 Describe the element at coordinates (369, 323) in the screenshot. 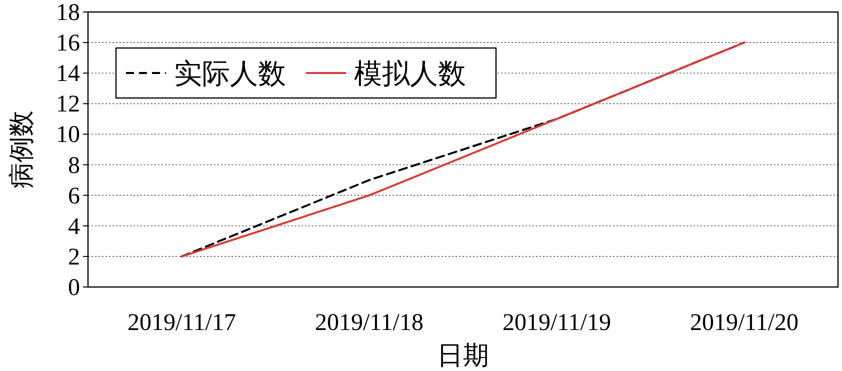

I see `x-tick-label: 2019/11/18` at that location.